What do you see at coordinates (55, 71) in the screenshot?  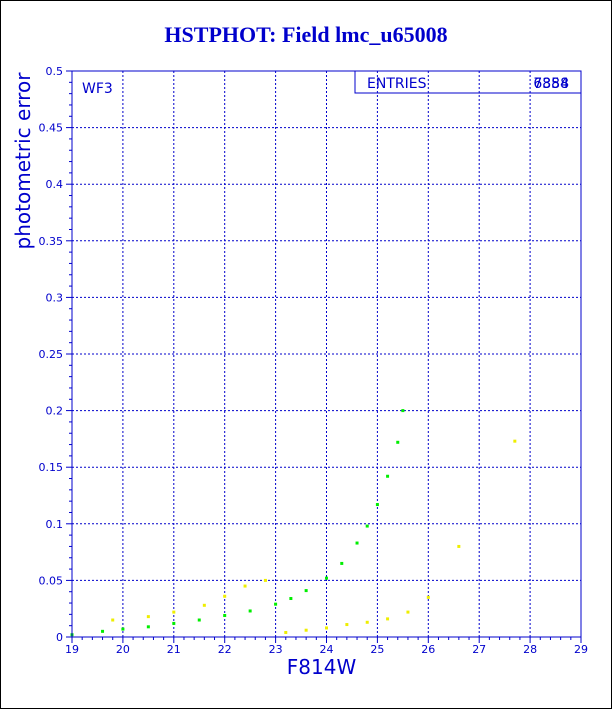 I see `y-tick-label: 0.5` at bounding box center [55, 71].